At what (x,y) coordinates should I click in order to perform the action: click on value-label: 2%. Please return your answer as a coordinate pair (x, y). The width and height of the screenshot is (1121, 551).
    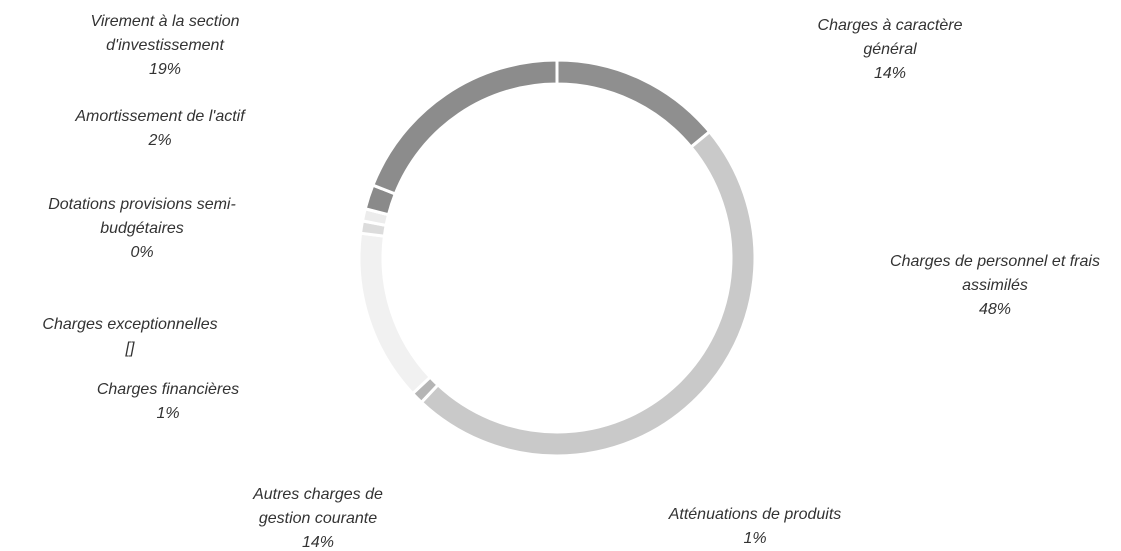
    Looking at the image, I should click on (160, 140).